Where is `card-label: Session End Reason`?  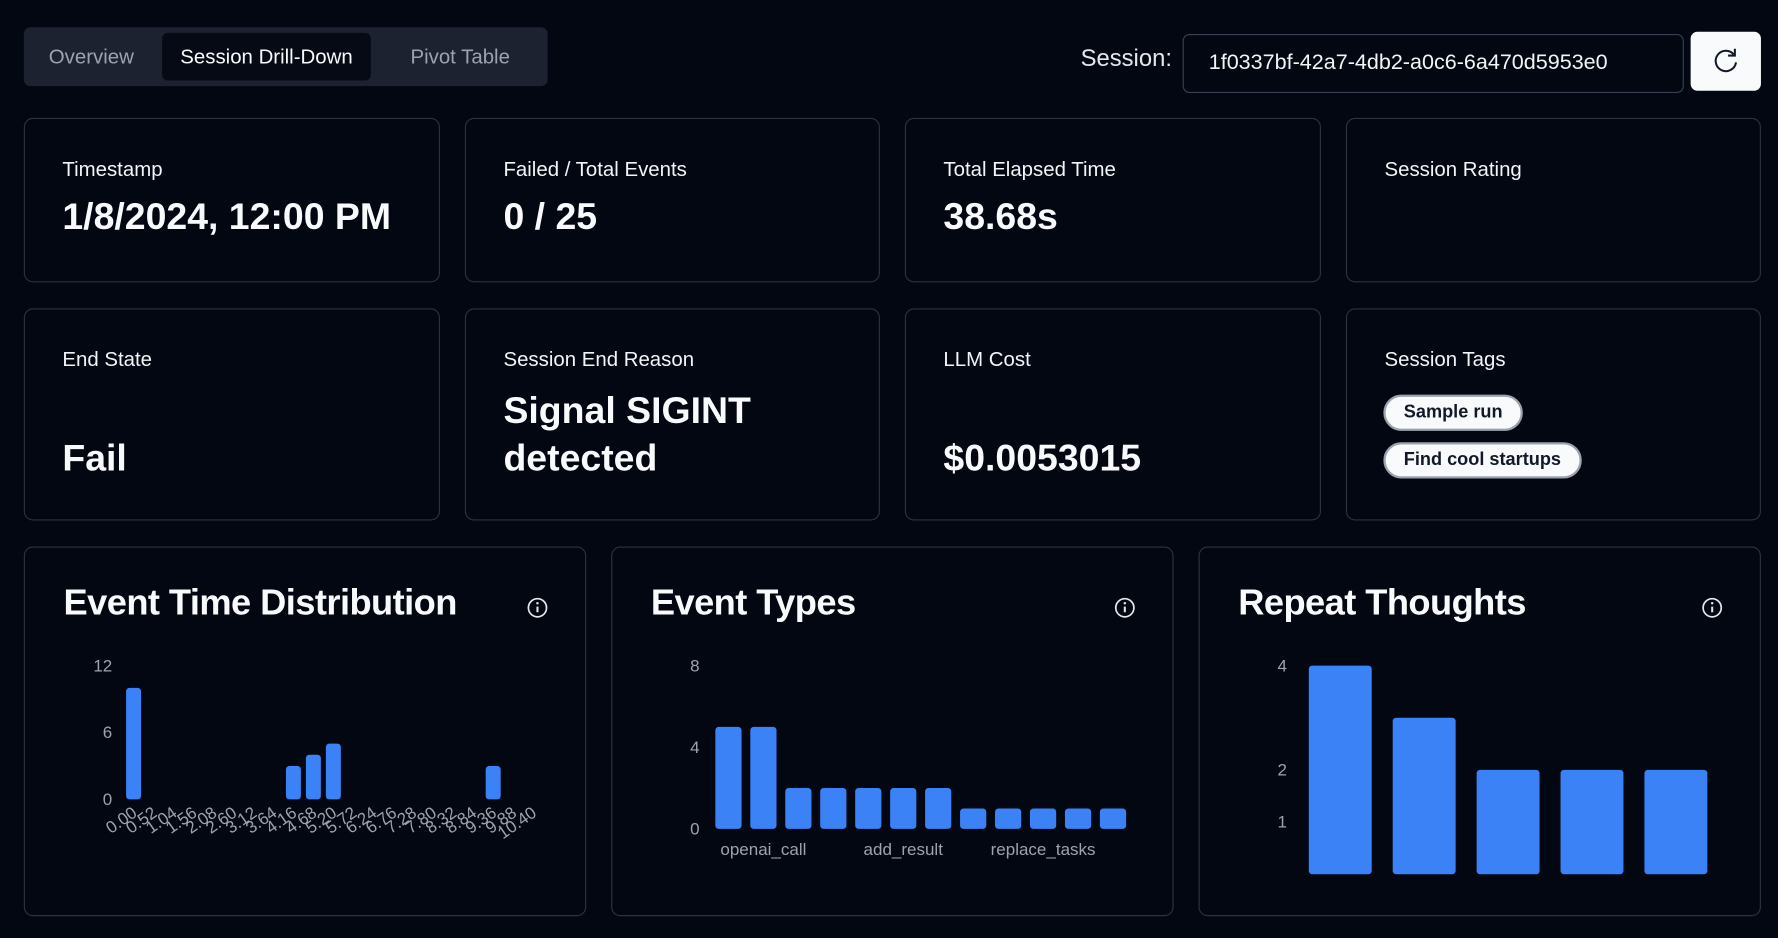 card-label: Session End Reason is located at coordinates (599, 359).